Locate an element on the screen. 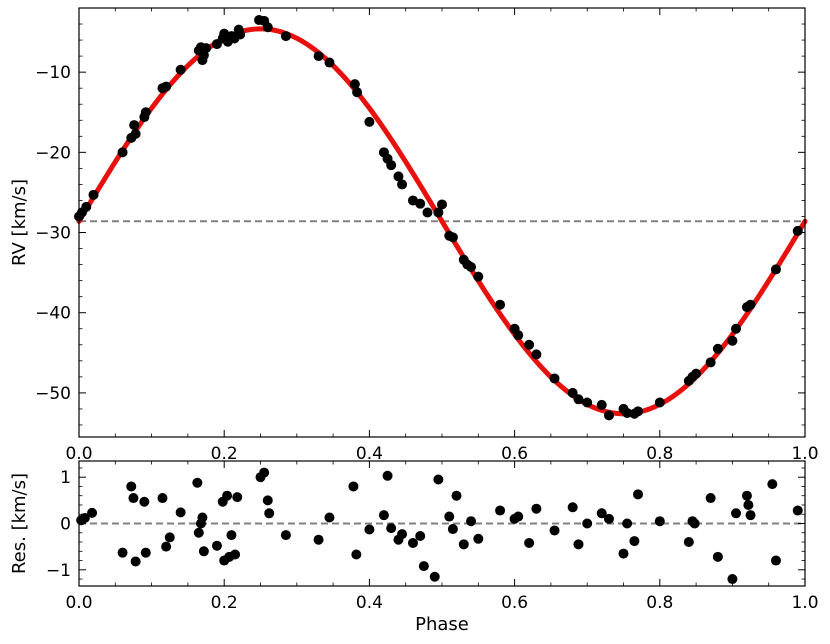  bot-x-tick-label: 0.8 is located at coordinates (659, 603).